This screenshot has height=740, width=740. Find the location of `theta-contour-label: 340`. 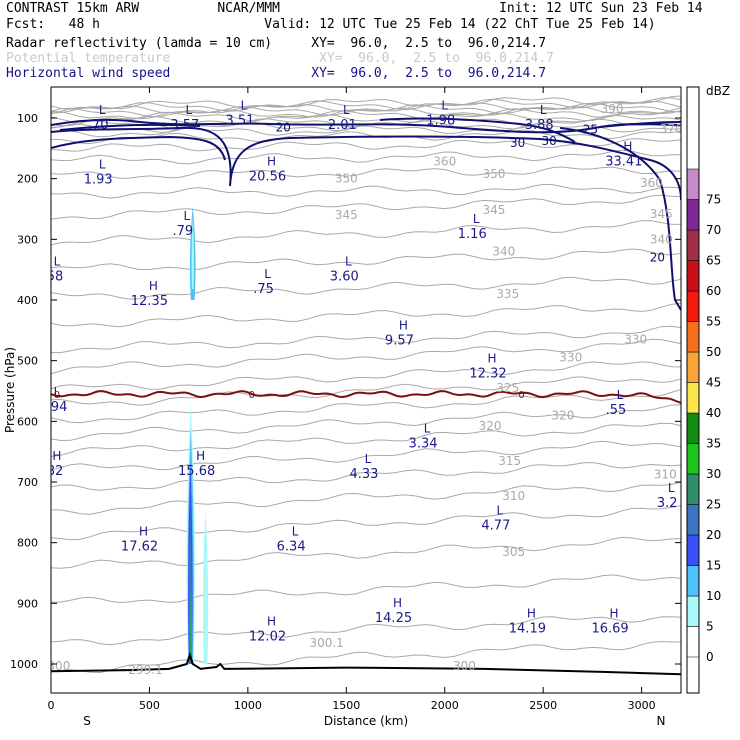

theta-contour-label: 340 is located at coordinates (661, 239).